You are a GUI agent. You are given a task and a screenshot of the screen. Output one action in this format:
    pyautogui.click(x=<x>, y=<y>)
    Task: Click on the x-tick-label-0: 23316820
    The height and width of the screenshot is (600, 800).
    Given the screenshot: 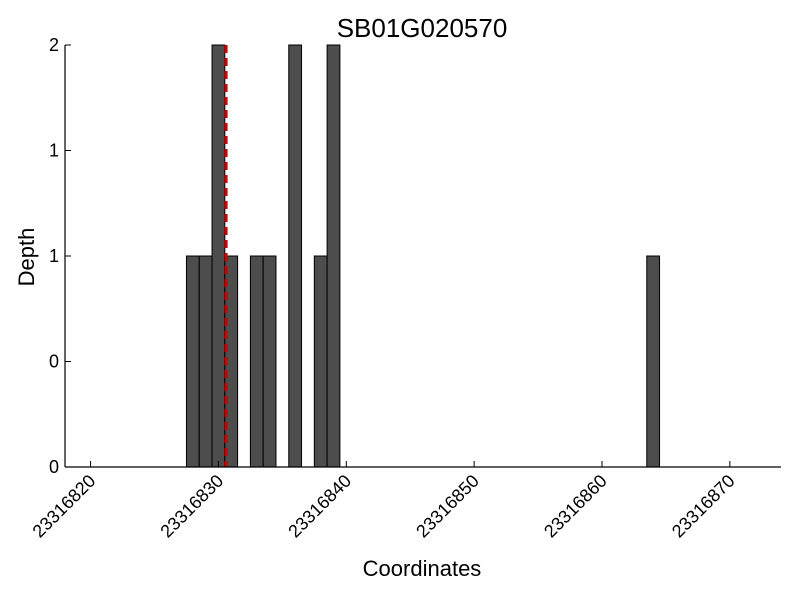 What is the action you would take?
    pyautogui.click(x=64, y=506)
    